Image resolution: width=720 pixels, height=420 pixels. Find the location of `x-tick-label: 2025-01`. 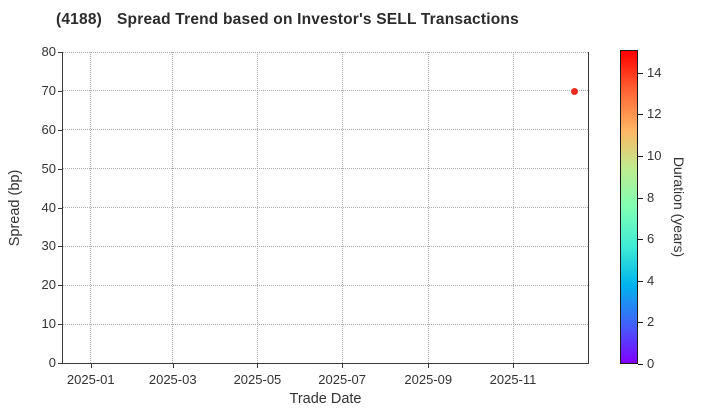

x-tick-label: 2025-01 is located at coordinates (90, 379).